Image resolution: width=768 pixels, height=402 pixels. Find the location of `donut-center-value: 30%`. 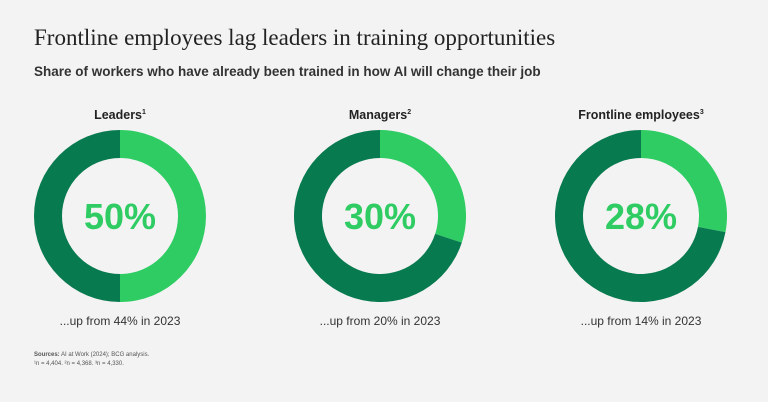

donut-center-value: 30% is located at coordinates (380, 216).